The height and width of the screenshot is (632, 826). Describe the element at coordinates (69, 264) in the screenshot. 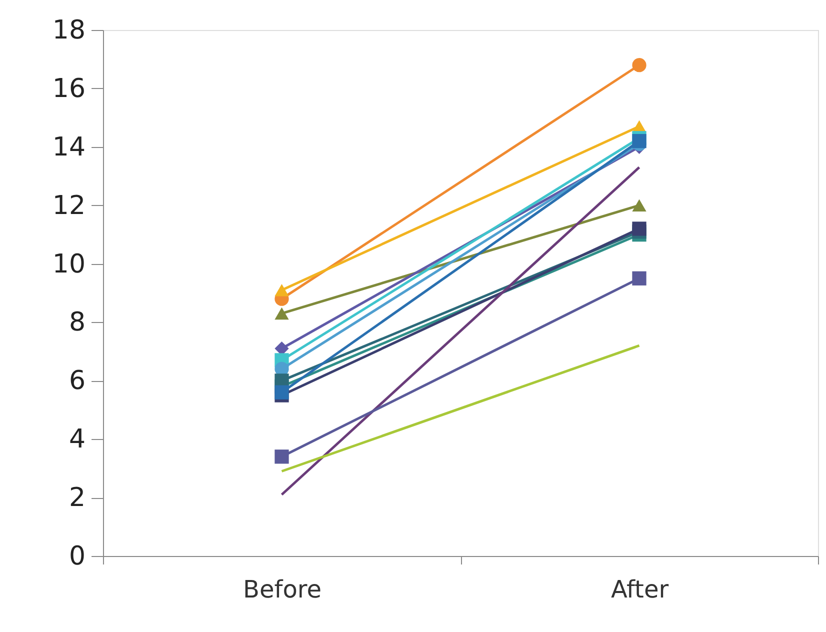

I see `y-tick-label: 10` at that location.